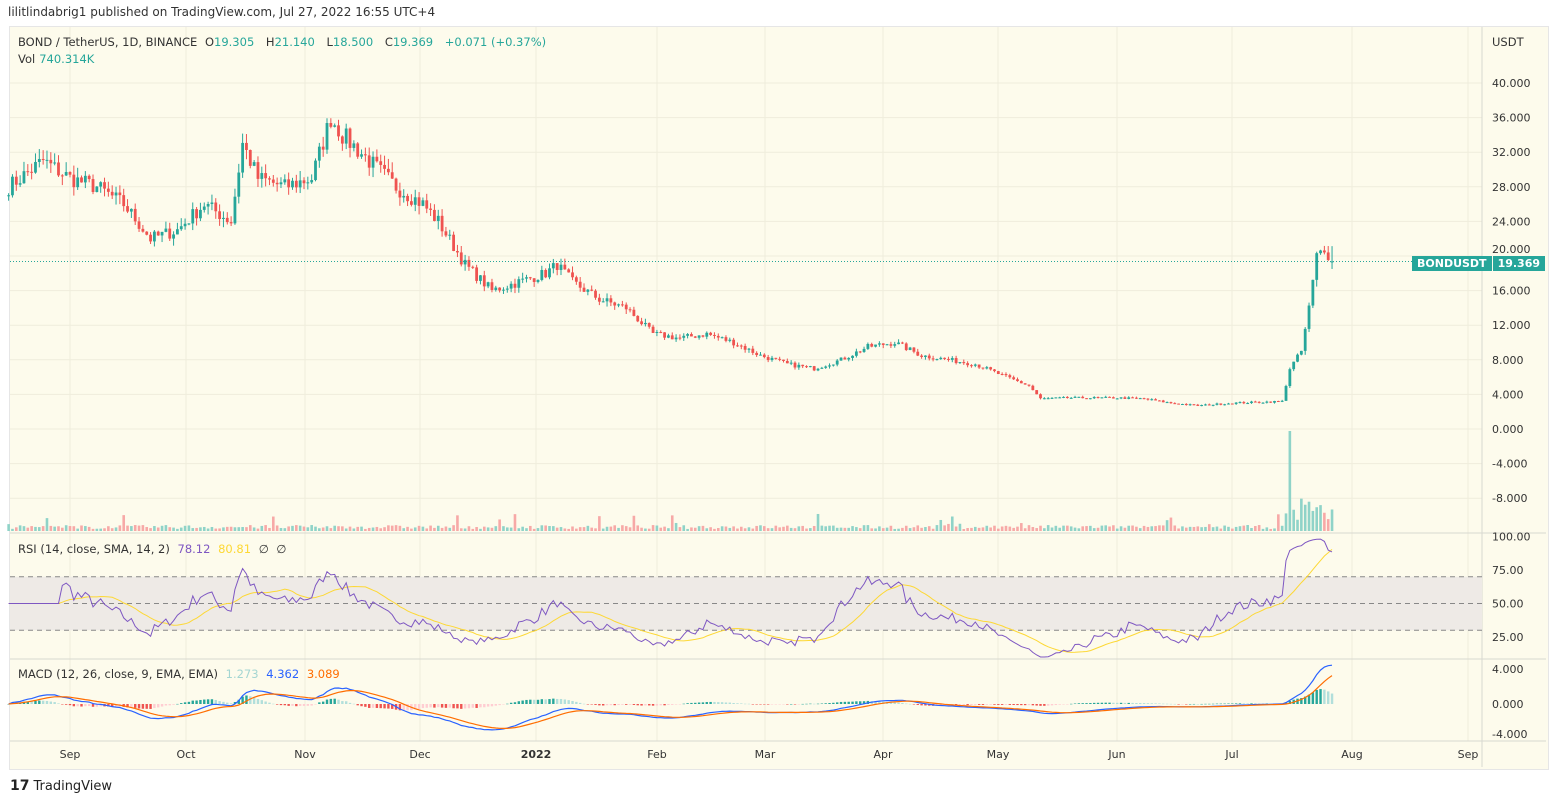 The width and height of the screenshot is (1556, 804). Describe the element at coordinates (1511, 221) in the screenshot. I see `price-axis-label: 24.000` at that location.